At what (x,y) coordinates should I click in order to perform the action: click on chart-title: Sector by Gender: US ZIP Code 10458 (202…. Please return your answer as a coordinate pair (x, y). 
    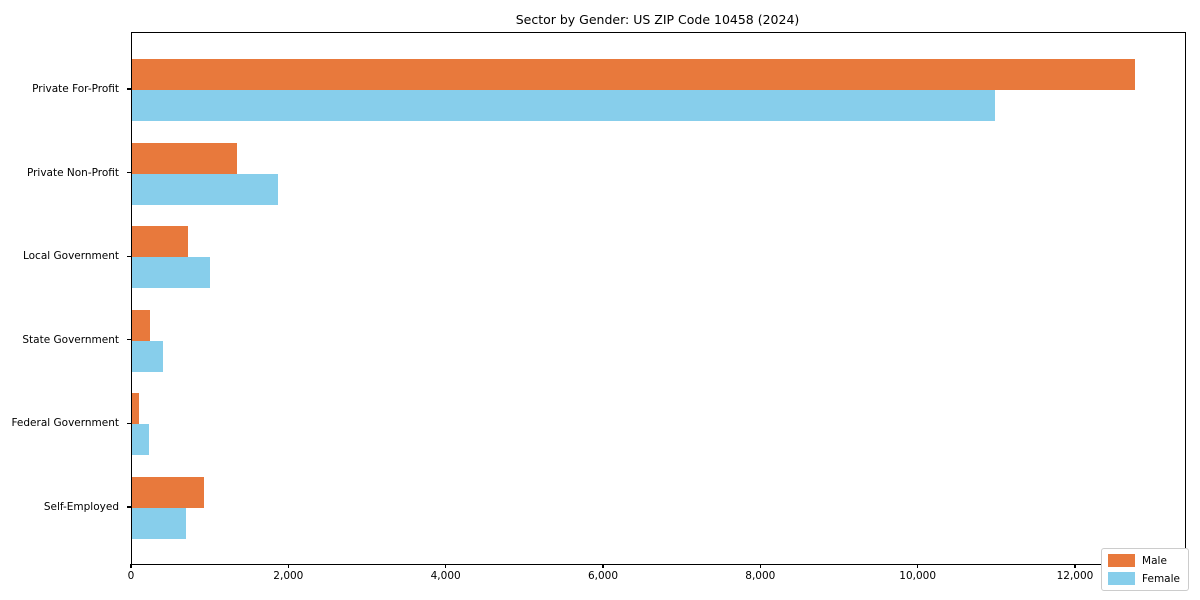
    Looking at the image, I should click on (657, 19).